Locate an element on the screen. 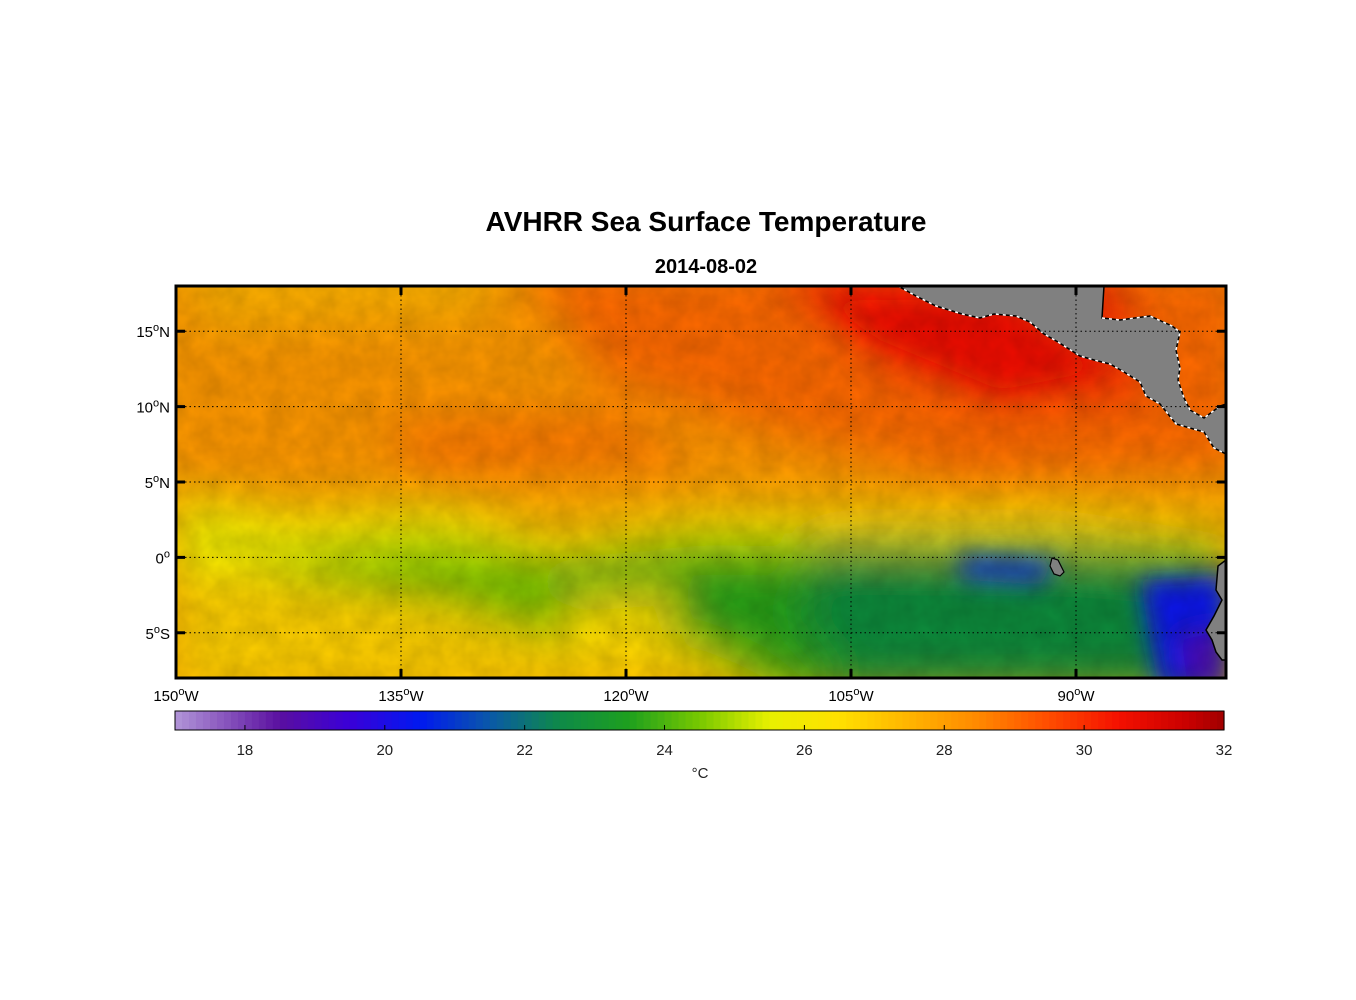 The height and width of the screenshot is (1000, 1356). land-mass is located at coordinates (1061, 473).